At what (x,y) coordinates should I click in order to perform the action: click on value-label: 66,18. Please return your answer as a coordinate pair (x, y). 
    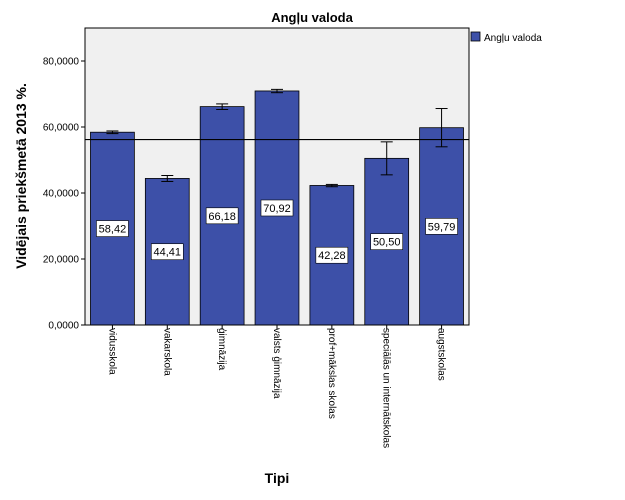
    Looking at the image, I should click on (222, 217).